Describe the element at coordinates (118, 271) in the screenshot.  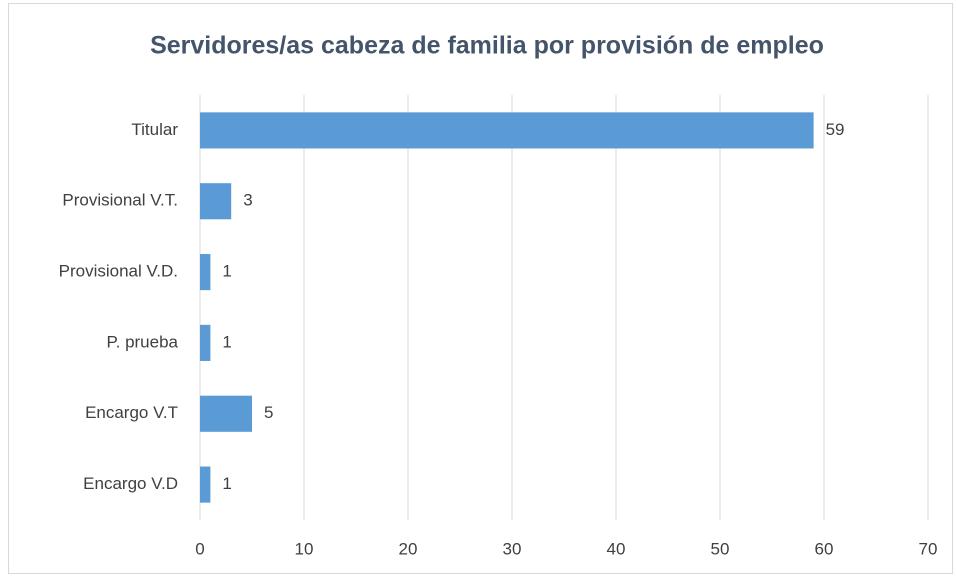
I see `y-tick-label: Provisional V.D.` at that location.